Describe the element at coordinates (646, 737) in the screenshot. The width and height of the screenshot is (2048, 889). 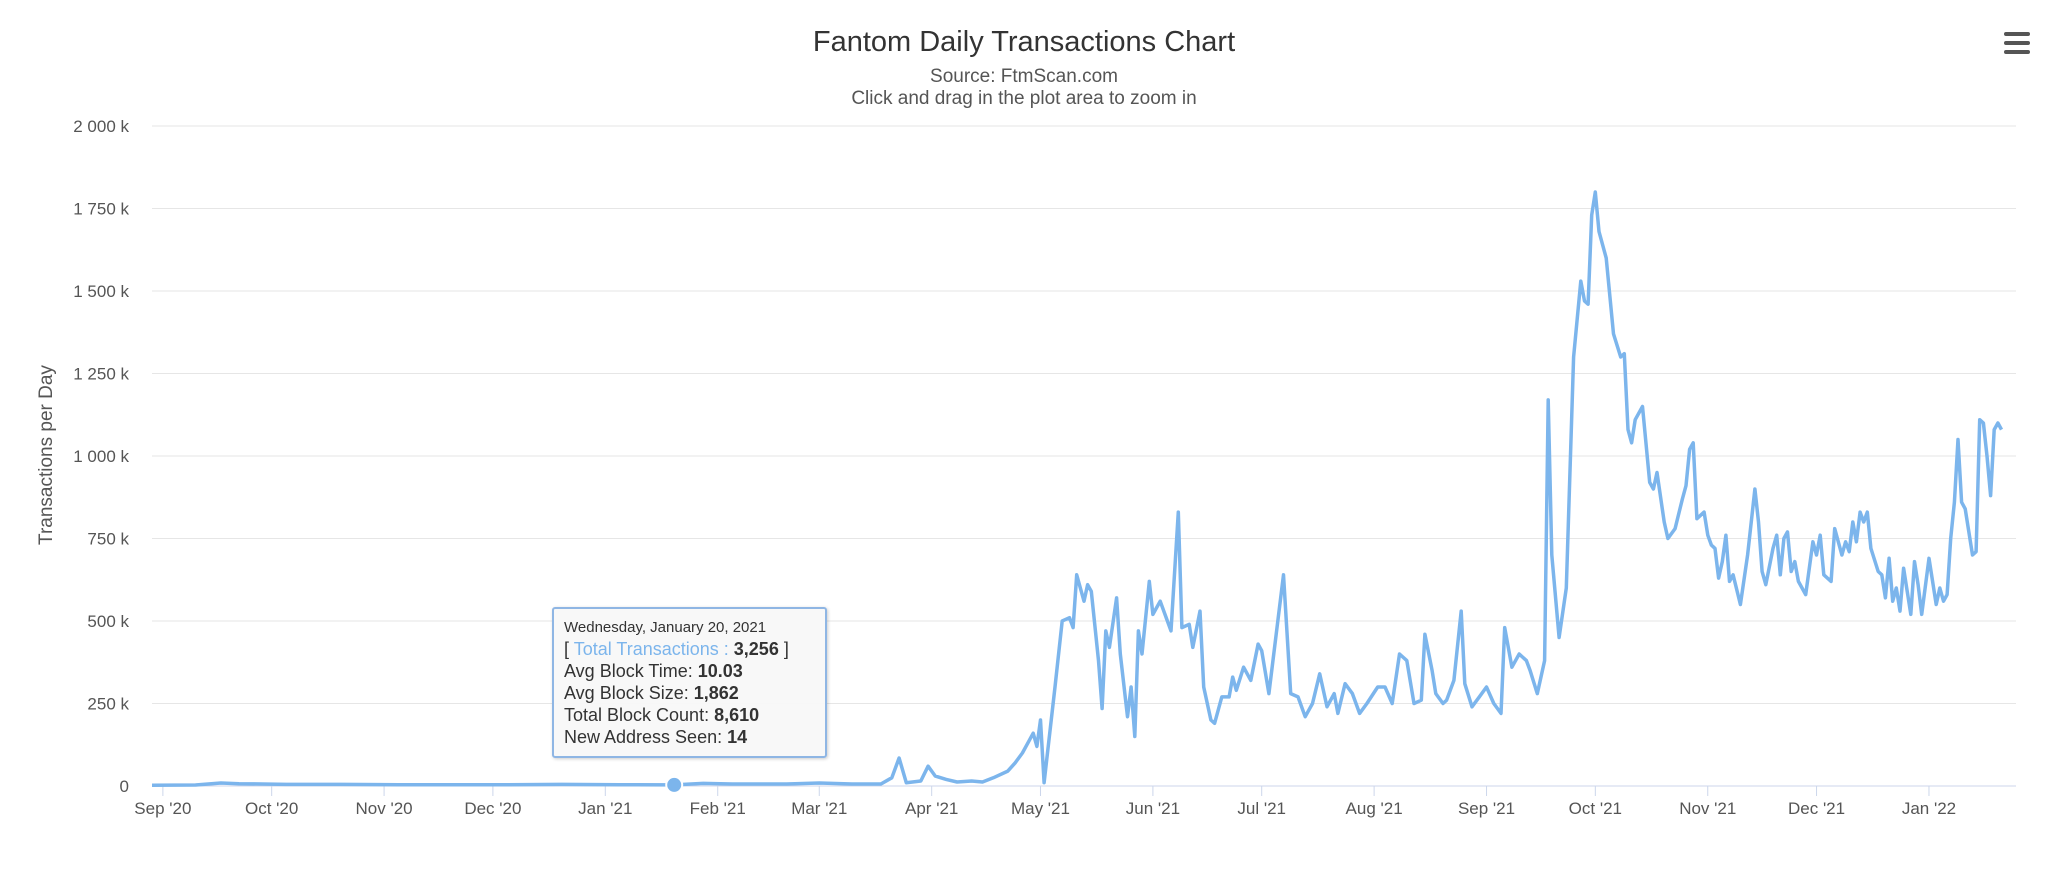
I see `tooltip-row-label: New Address Seen:` at that location.